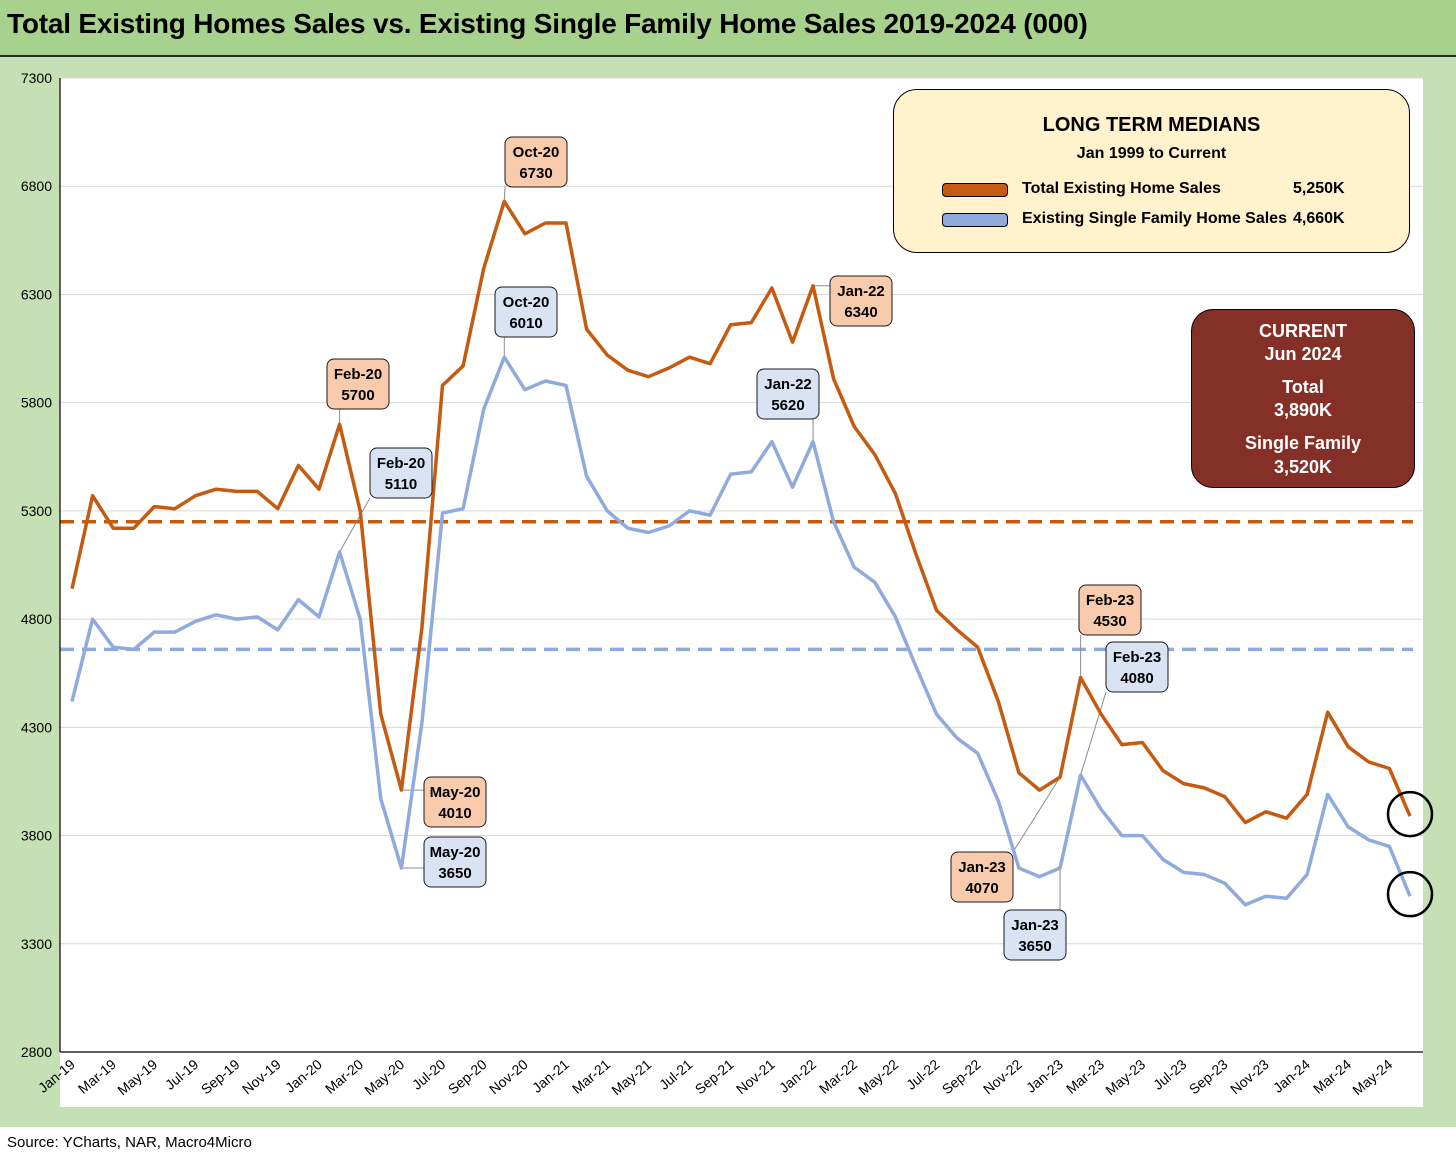  What do you see at coordinates (1410, 814) in the screenshot?
I see `current-circle-total` at bounding box center [1410, 814].